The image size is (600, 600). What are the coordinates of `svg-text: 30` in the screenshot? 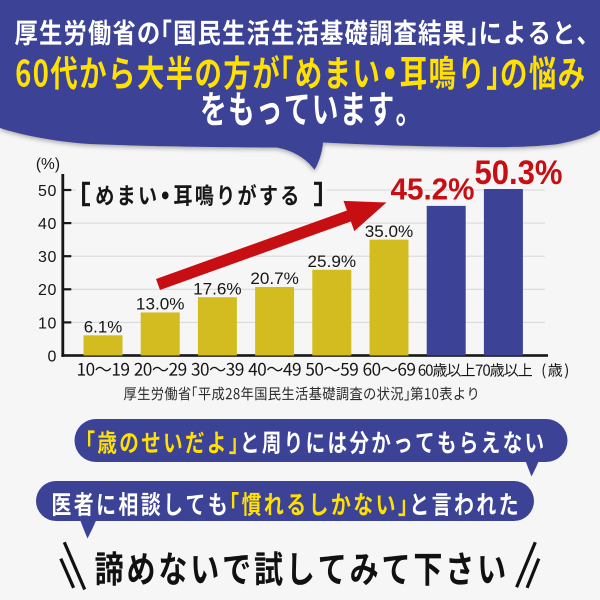 It's located at (47, 257).